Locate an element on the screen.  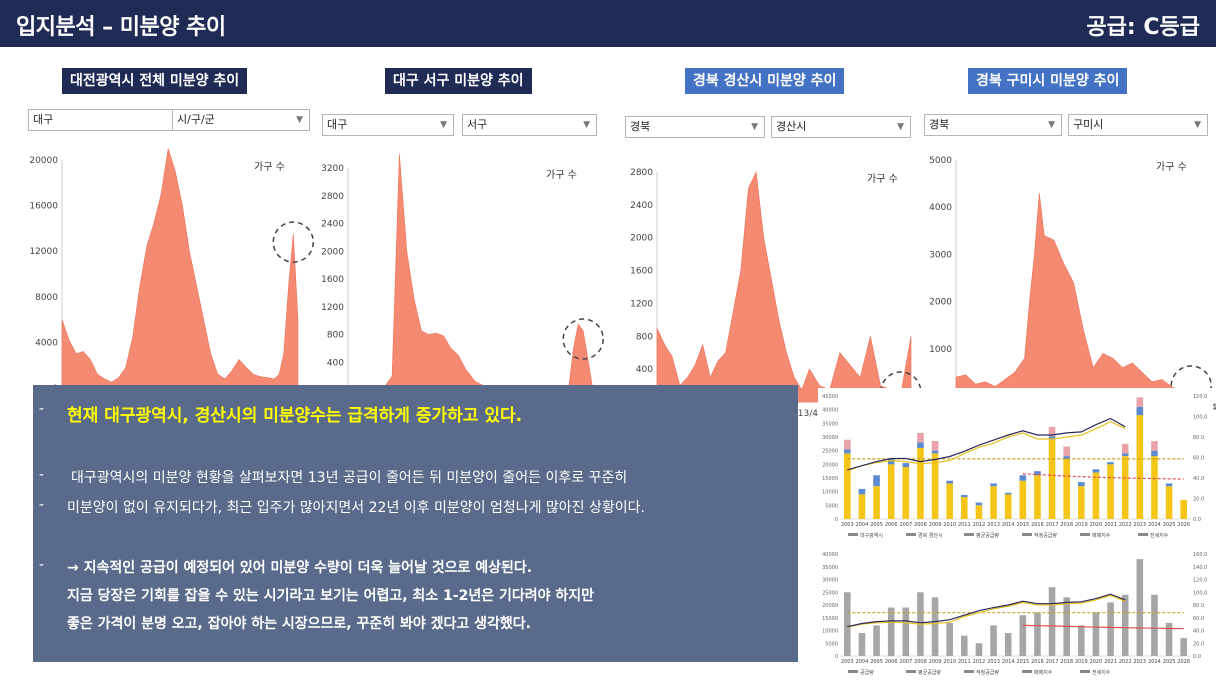
unit-label: 가구 수 is located at coordinates (561, 175).